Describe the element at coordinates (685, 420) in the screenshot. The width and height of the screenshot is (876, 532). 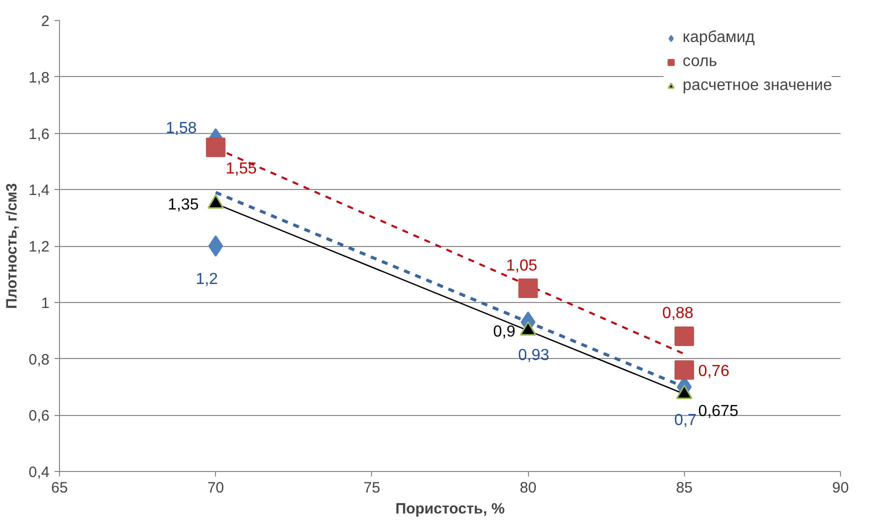
I see `data-label: 0,7` at that location.